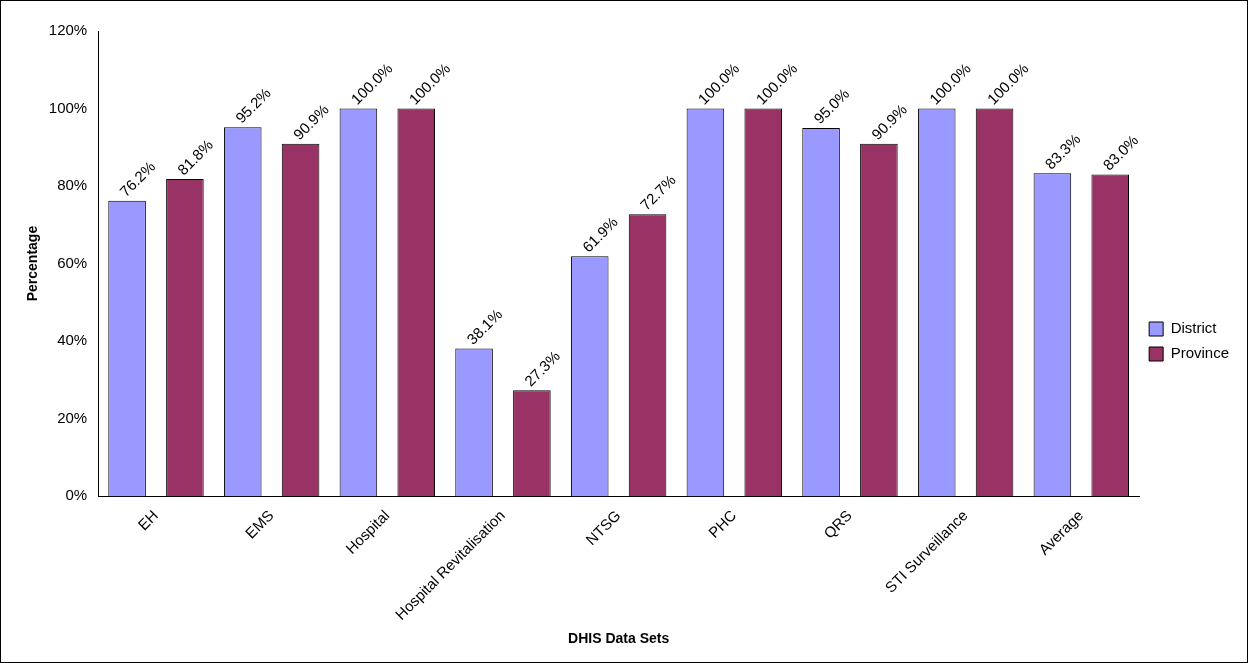 The image size is (1248, 663). I want to click on x-tick-label: EH, so click(148, 520).